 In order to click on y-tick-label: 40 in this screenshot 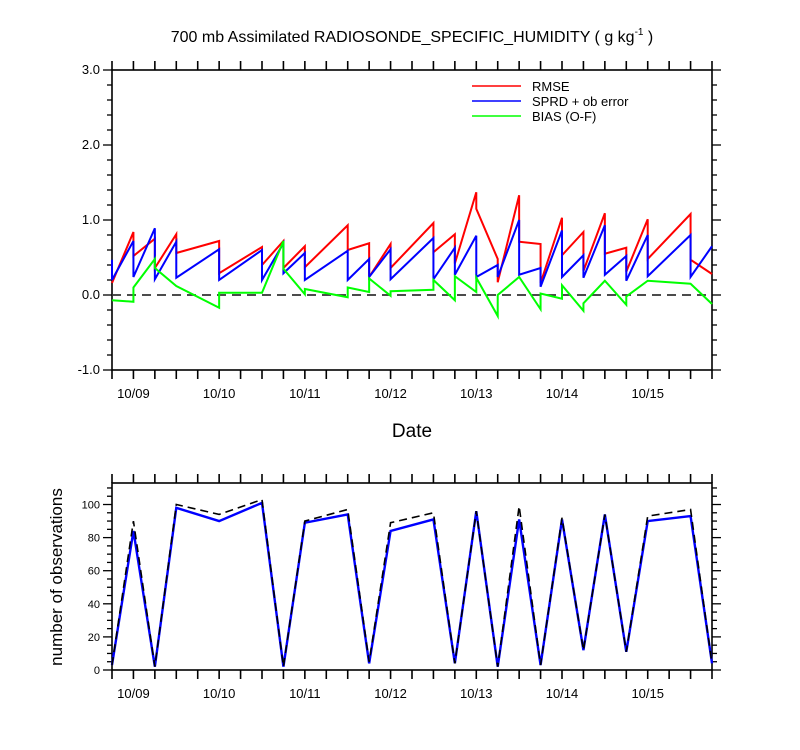, I will do `click(94, 605)`.